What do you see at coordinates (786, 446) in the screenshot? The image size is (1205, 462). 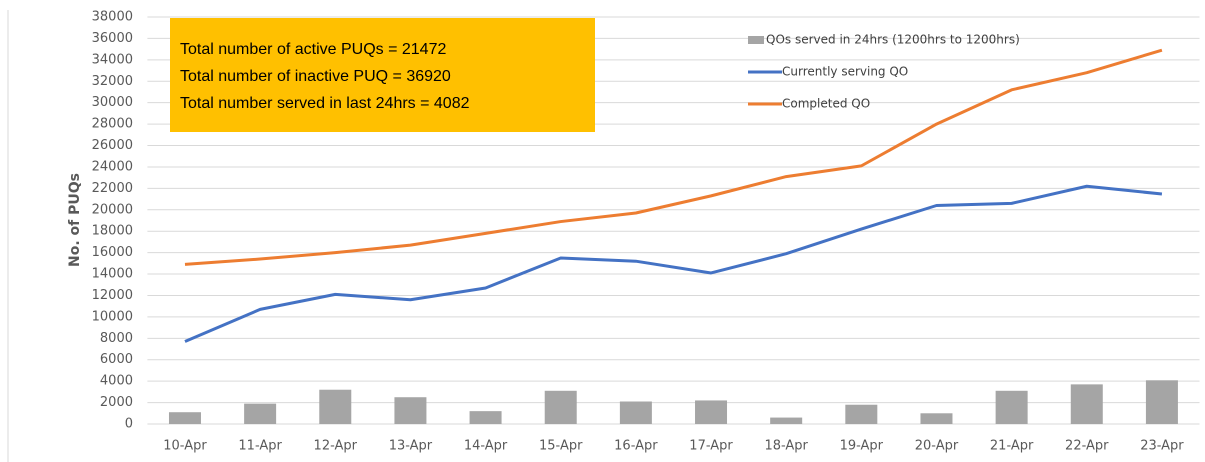 I see `x-tick-label: 18-Apr` at bounding box center [786, 446].